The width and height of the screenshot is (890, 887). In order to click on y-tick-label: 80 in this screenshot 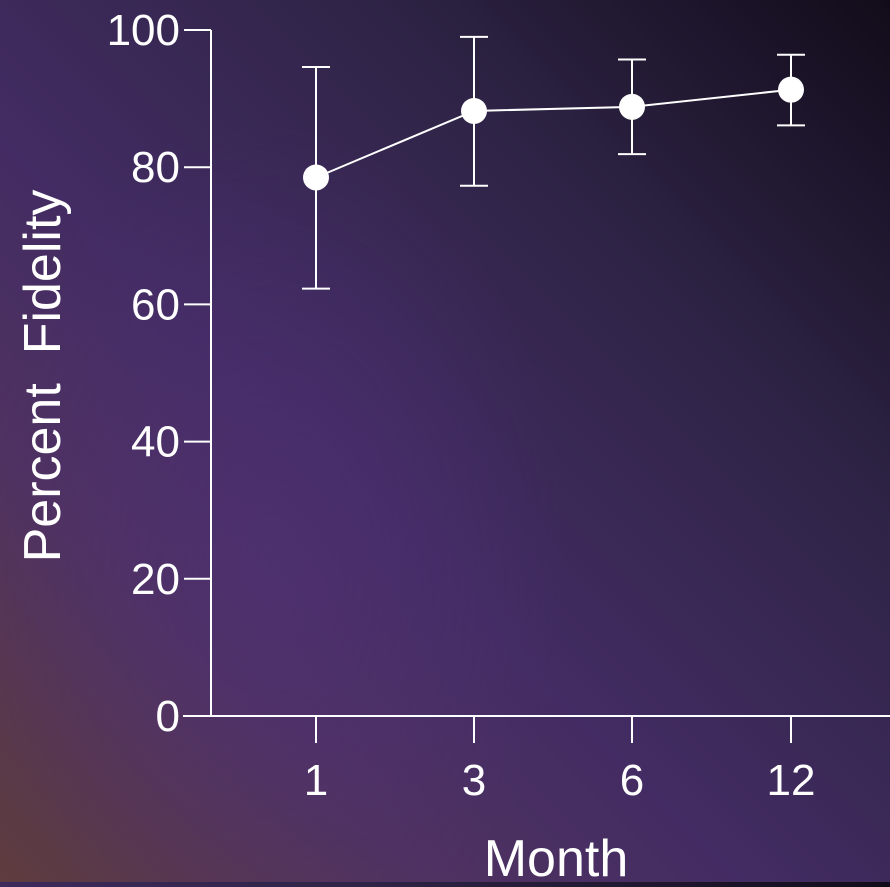, I will do `click(155, 167)`.